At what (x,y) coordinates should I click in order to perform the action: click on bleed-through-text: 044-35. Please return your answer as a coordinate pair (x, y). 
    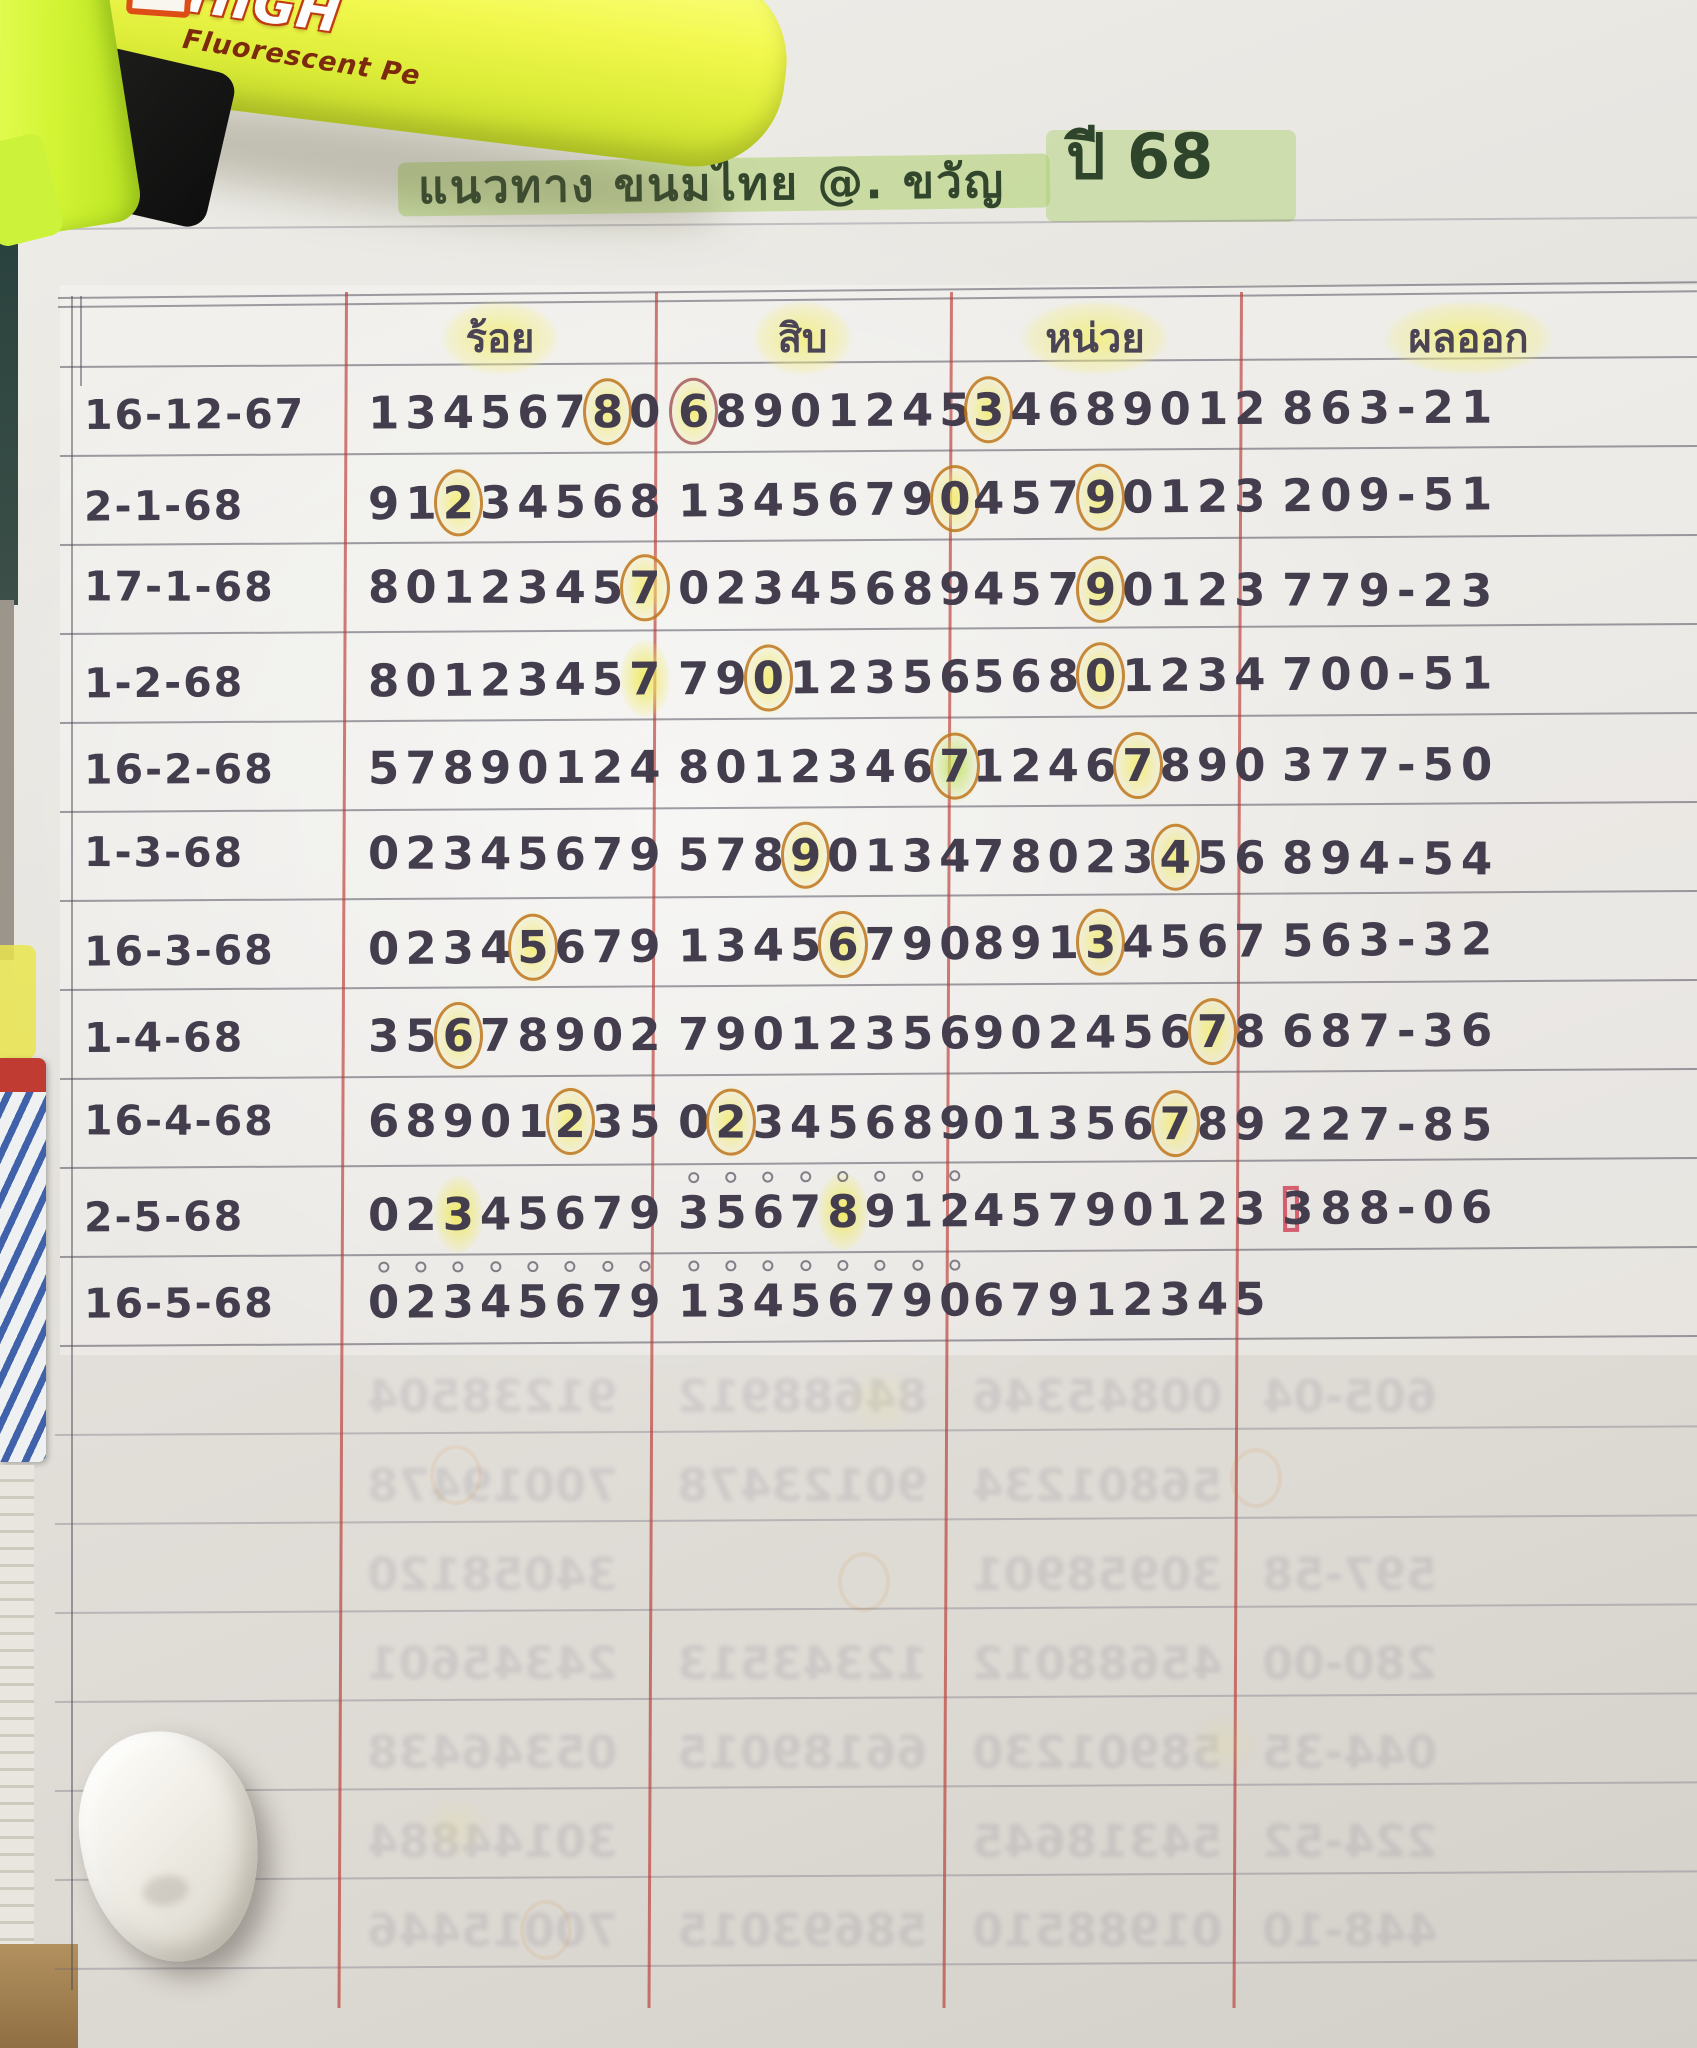
    Looking at the image, I should click on (1350, 1752).